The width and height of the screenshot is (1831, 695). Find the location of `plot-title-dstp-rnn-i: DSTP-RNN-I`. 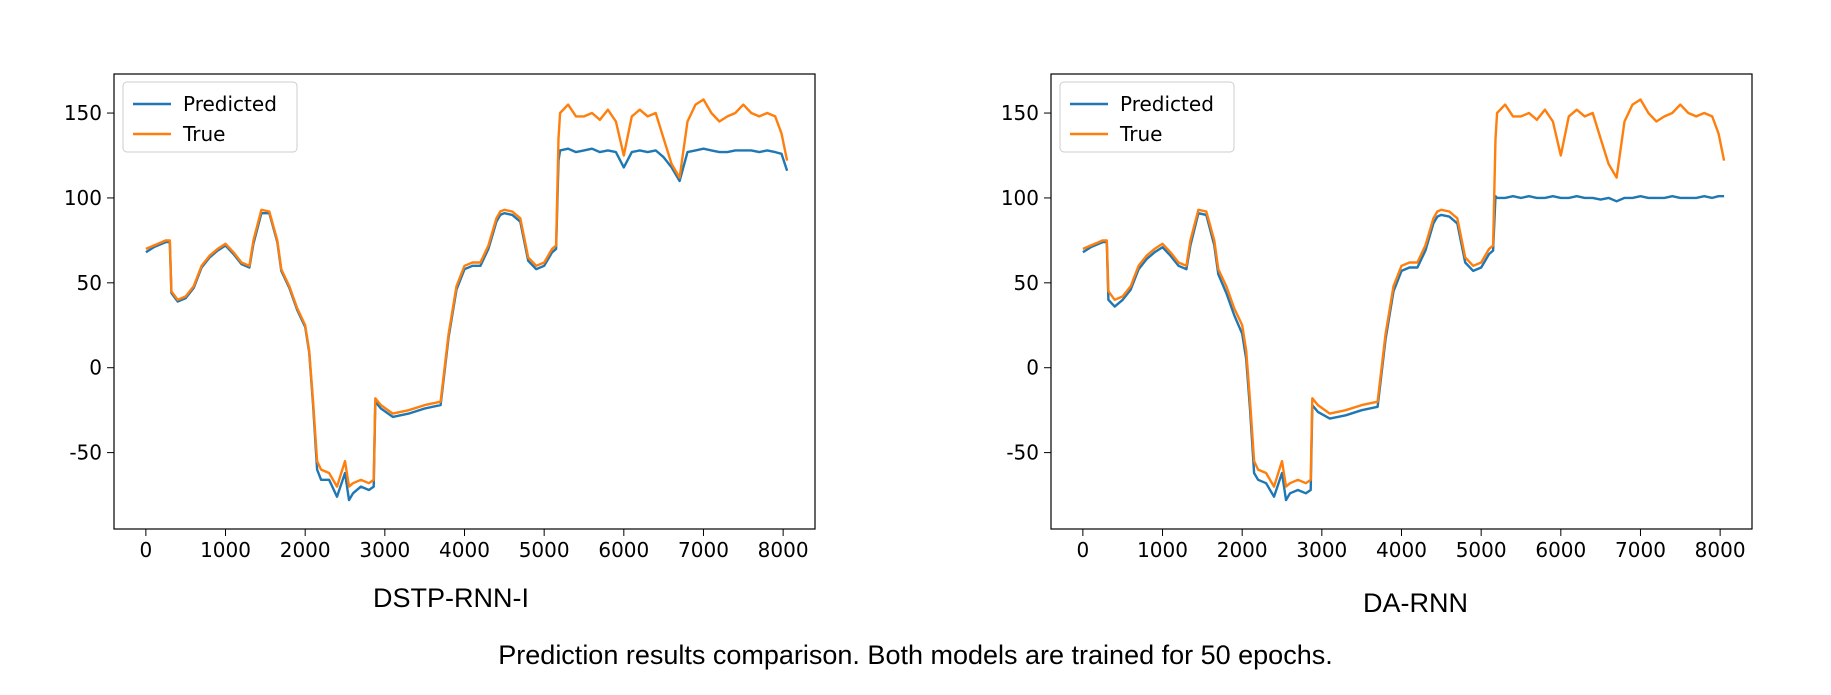

plot-title-dstp-rnn-i: DSTP-RNN-I is located at coordinates (451, 598).